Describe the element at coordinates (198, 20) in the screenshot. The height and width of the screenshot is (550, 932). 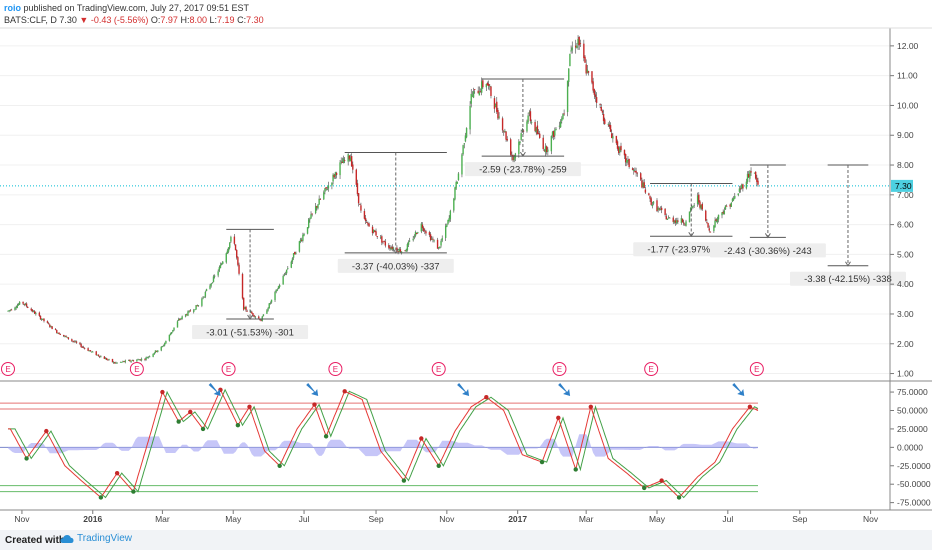
I see `high-value: 8.00` at that location.